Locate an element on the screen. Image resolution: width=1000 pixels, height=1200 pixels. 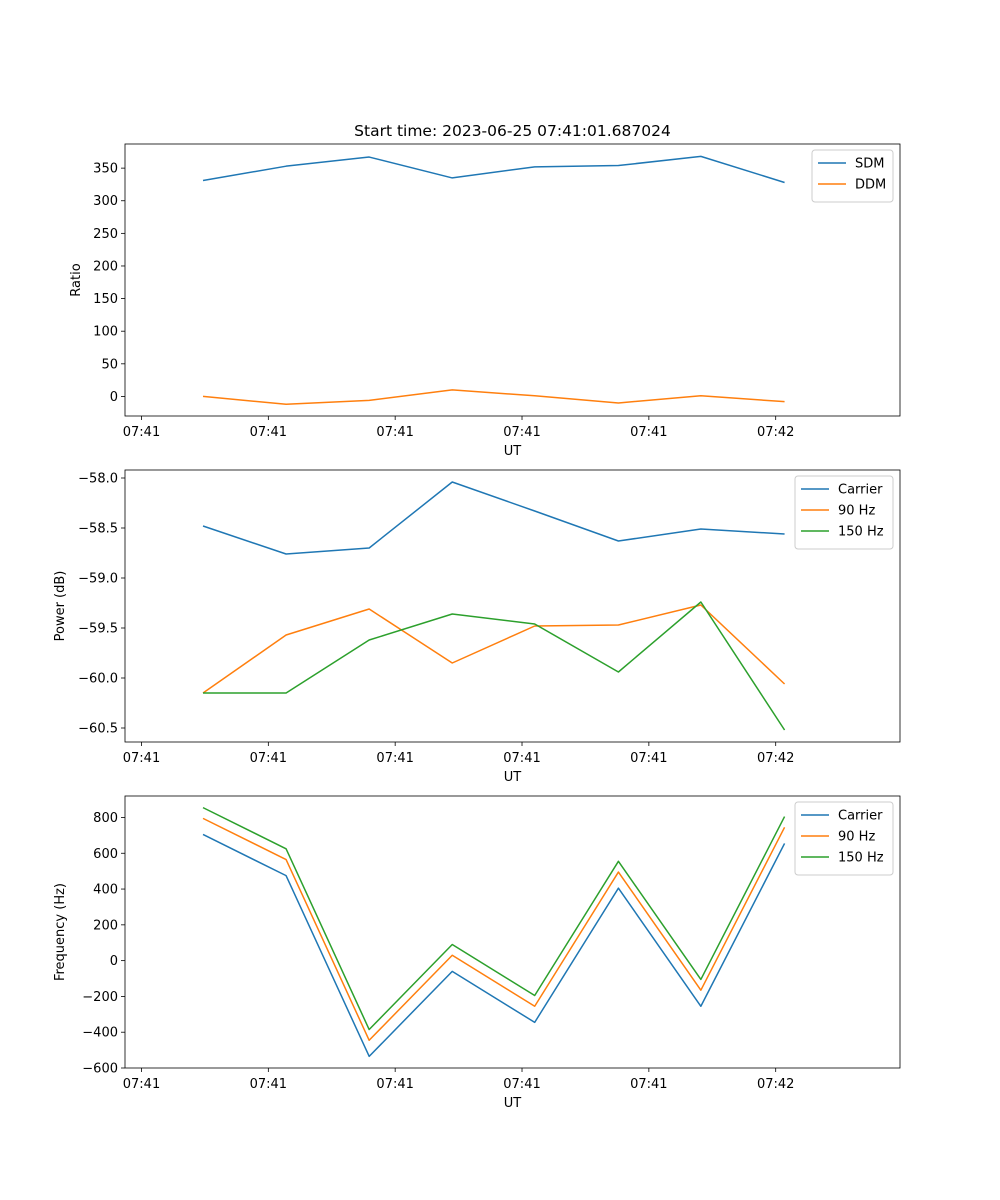
panel-2-y-axis-label: Power (dB) is located at coordinates (60, 606).